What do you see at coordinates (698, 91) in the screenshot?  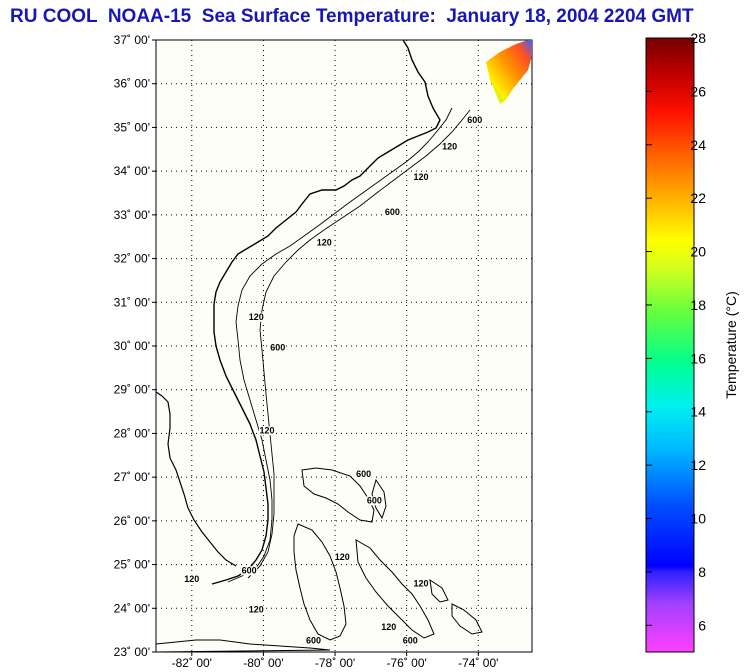 I see `colorbar-tick-label: 26` at bounding box center [698, 91].